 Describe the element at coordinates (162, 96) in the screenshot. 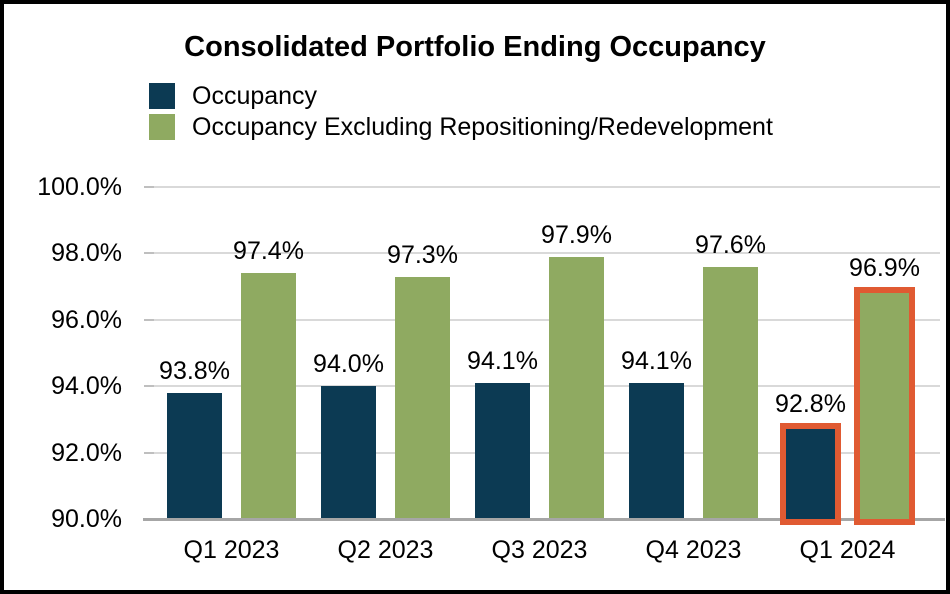

I see `legend-swatch-occupancy` at that location.